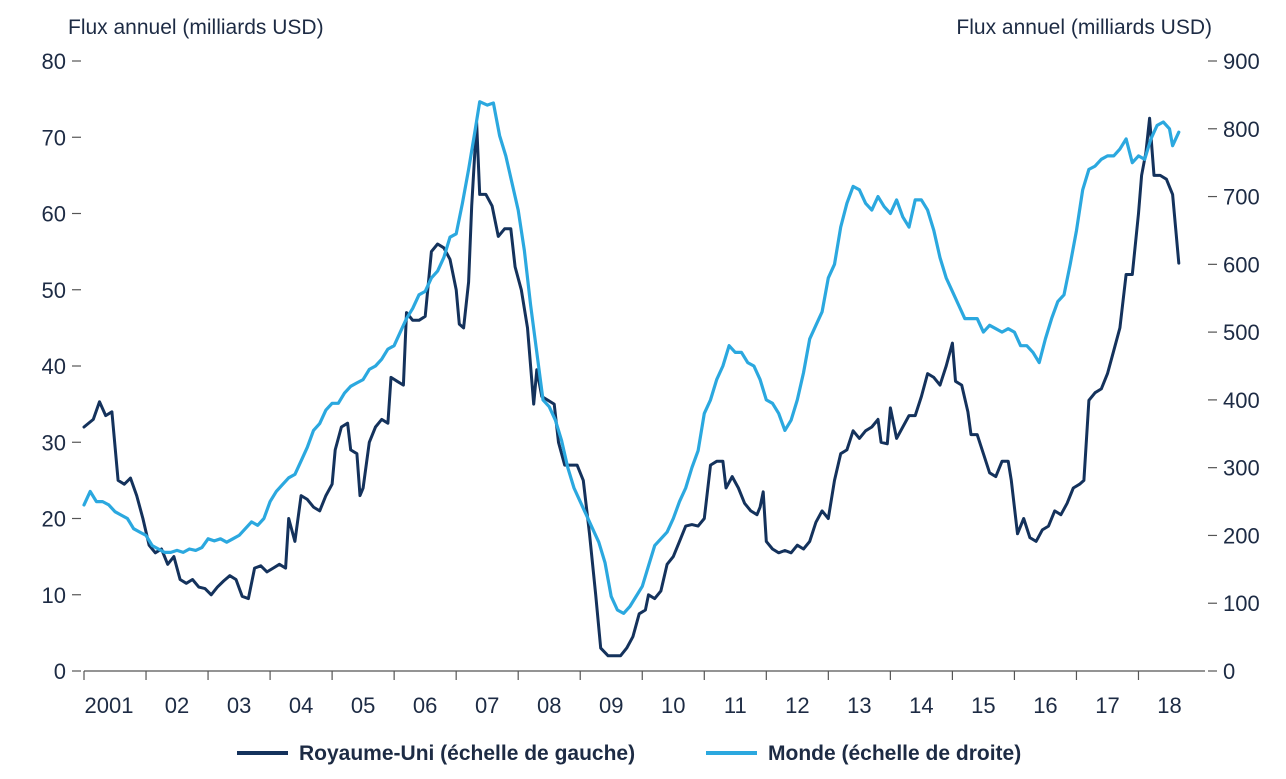 The height and width of the screenshot is (779, 1286). I want to click on right-tick-label: 500, so click(1241, 332).